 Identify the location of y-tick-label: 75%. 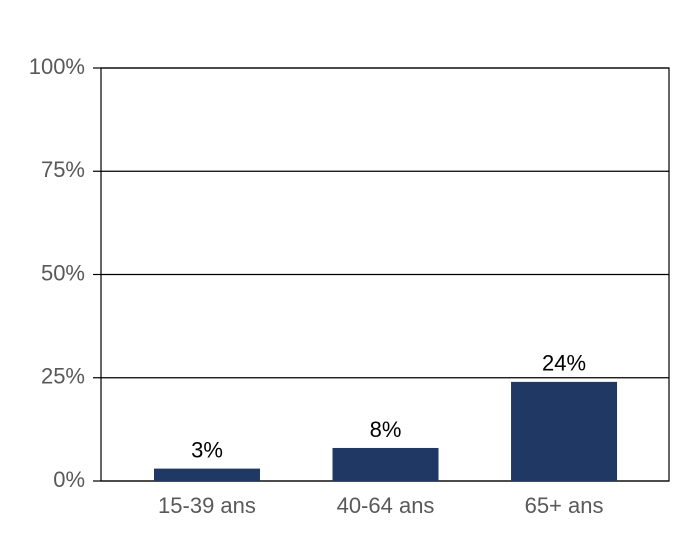
(63, 169).